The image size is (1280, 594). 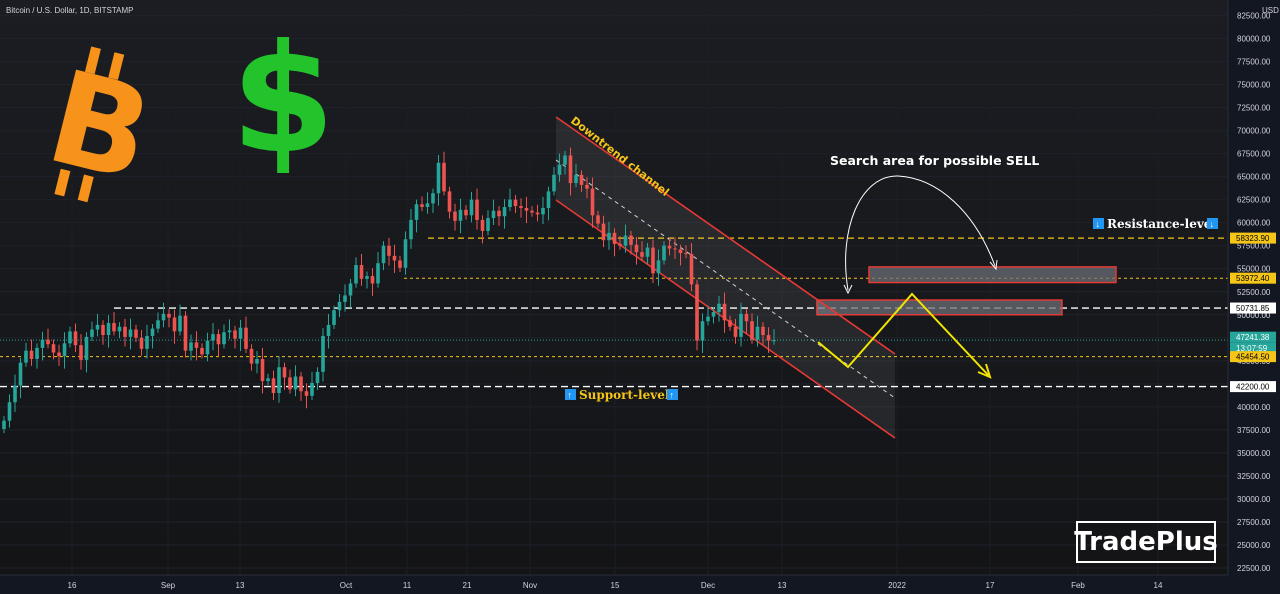 I want to click on price-label: 50731.85, so click(x=1253, y=308).